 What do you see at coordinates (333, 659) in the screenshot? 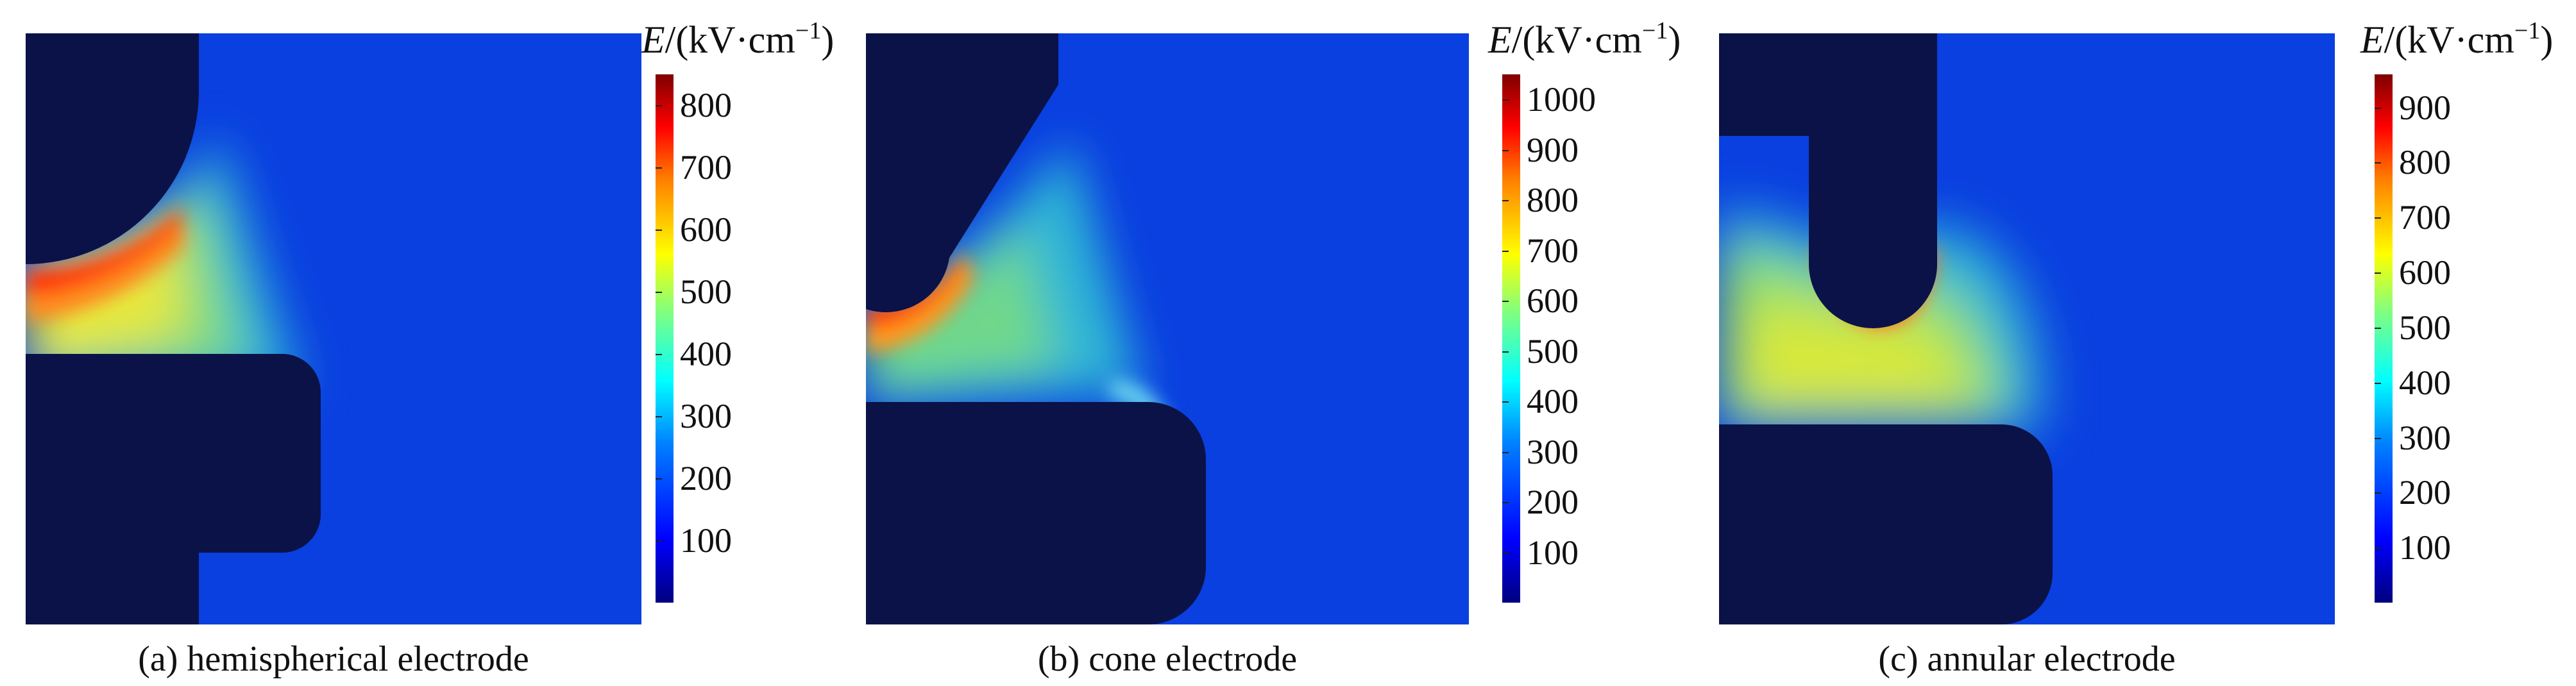
I see `caption-a: (a) hemispherical electrode` at bounding box center [333, 659].